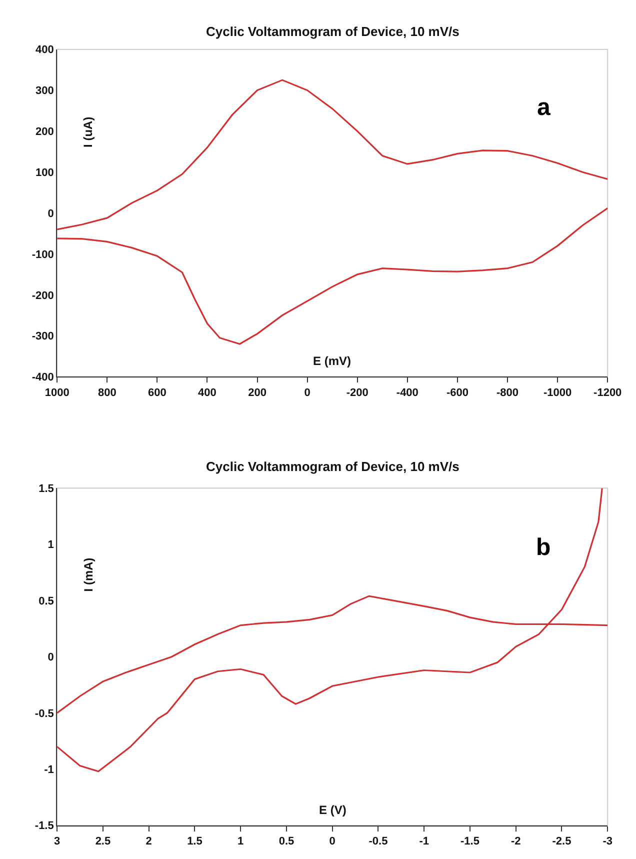  What do you see at coordinates (44, 826) in the screenshot?
I see `y-tick-label: -1.5` at bounding box center [44, 826].